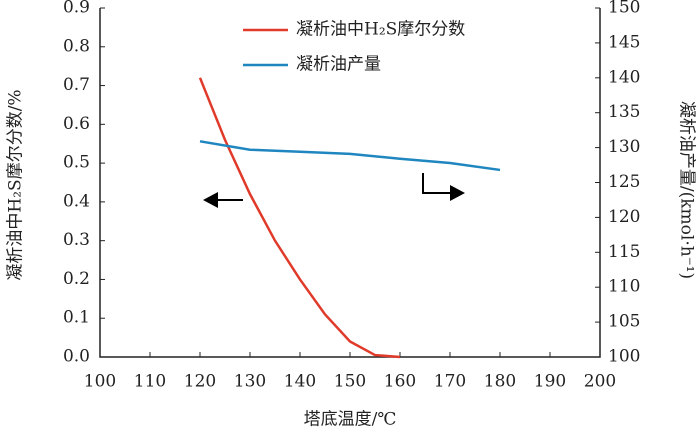  Describe the element at coordinates (76, 357) in the screenshot. I see `y-tick-label: 0.0` at that location.